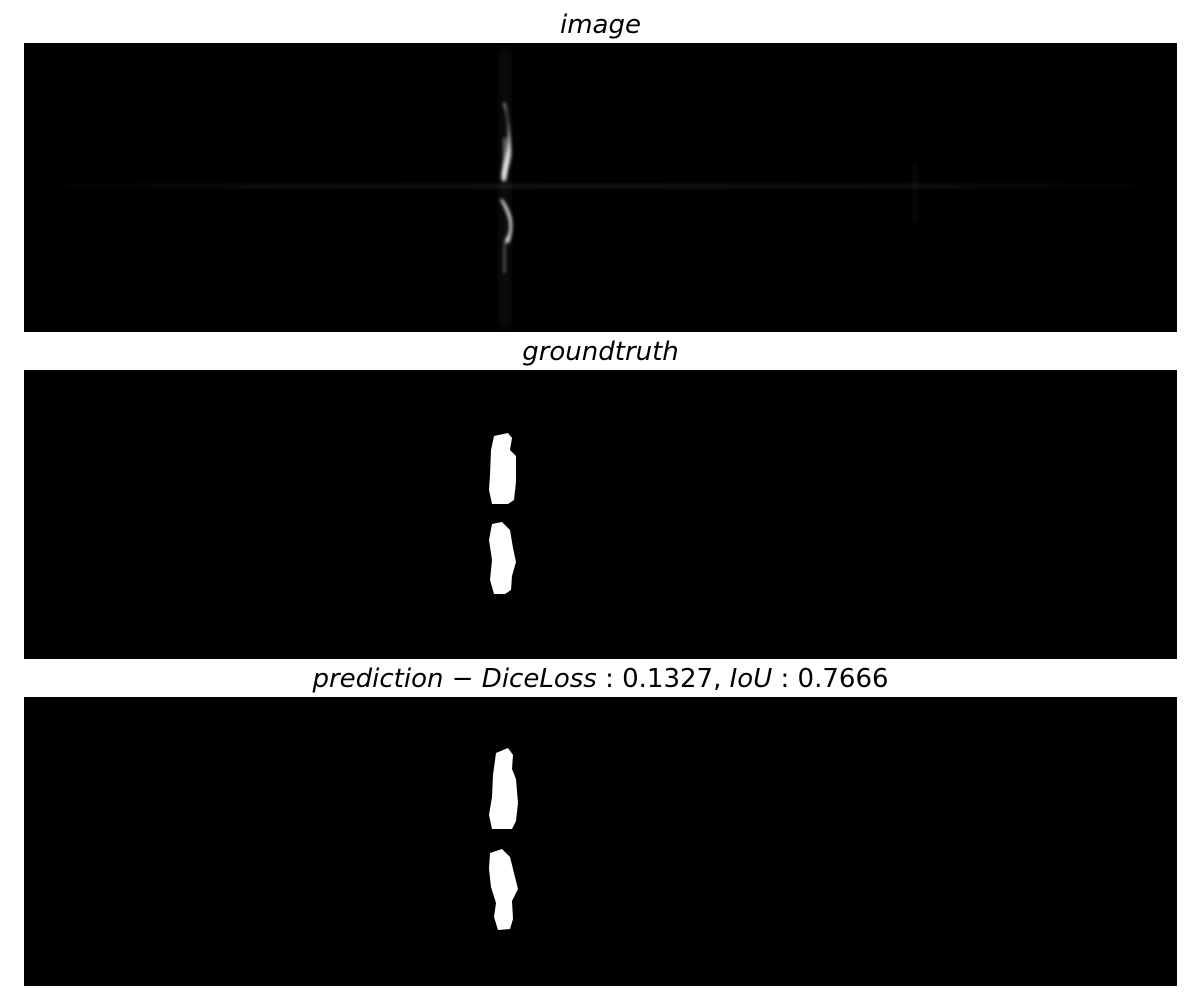  I want to click on iou-colon: :, so click(785, 679).